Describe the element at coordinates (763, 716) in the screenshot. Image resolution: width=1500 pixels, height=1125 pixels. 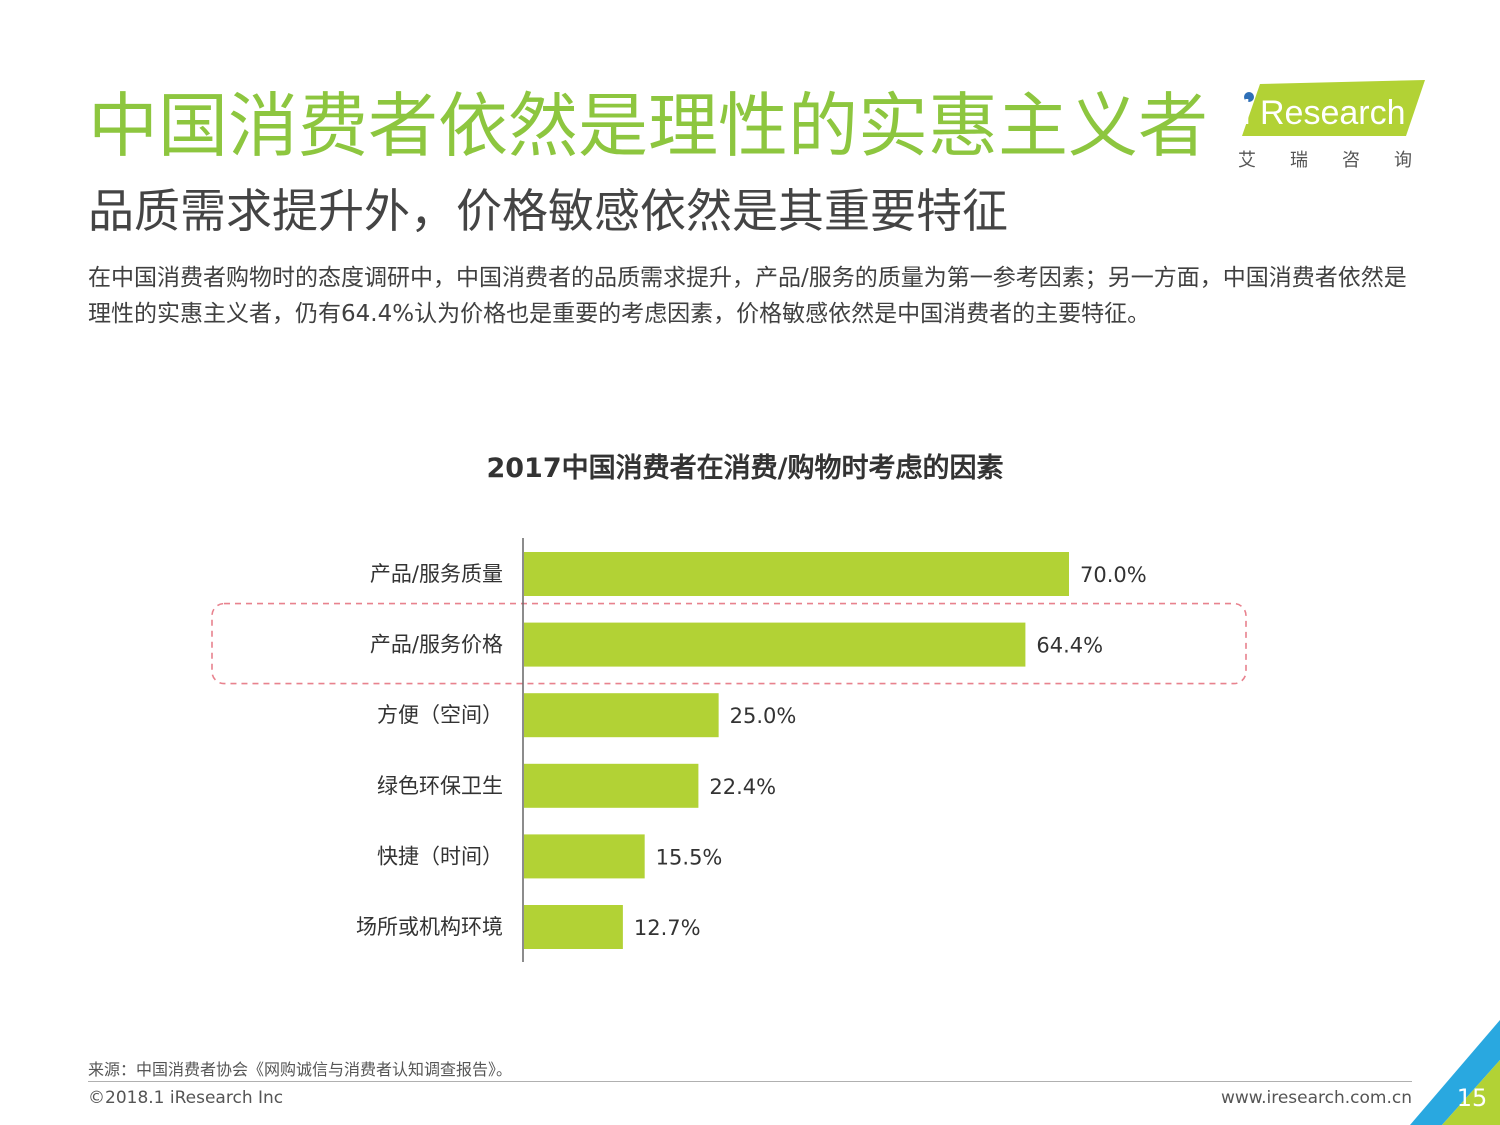
I see `value-label: 25.0%` at that location.